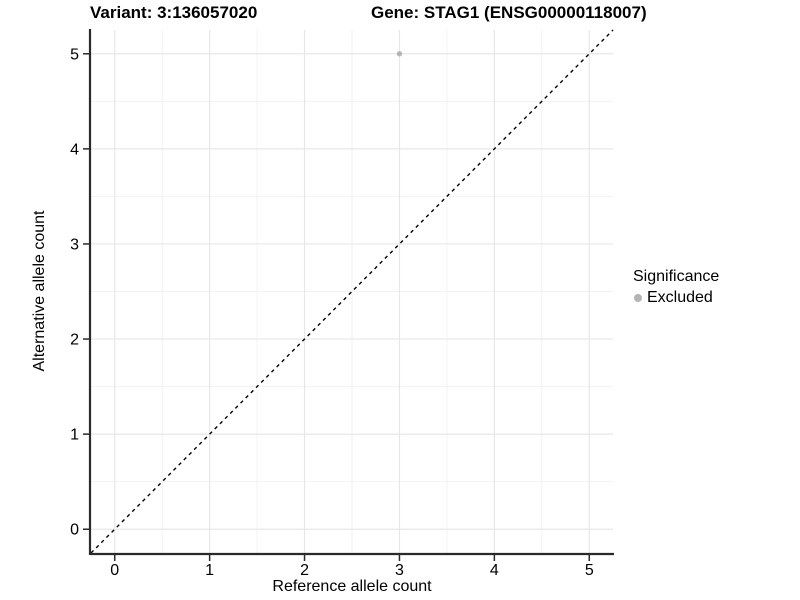 Image resolution: width=800 pixels, height=600 pixels. I want to click on legend-point-icon, so click(638, 298).